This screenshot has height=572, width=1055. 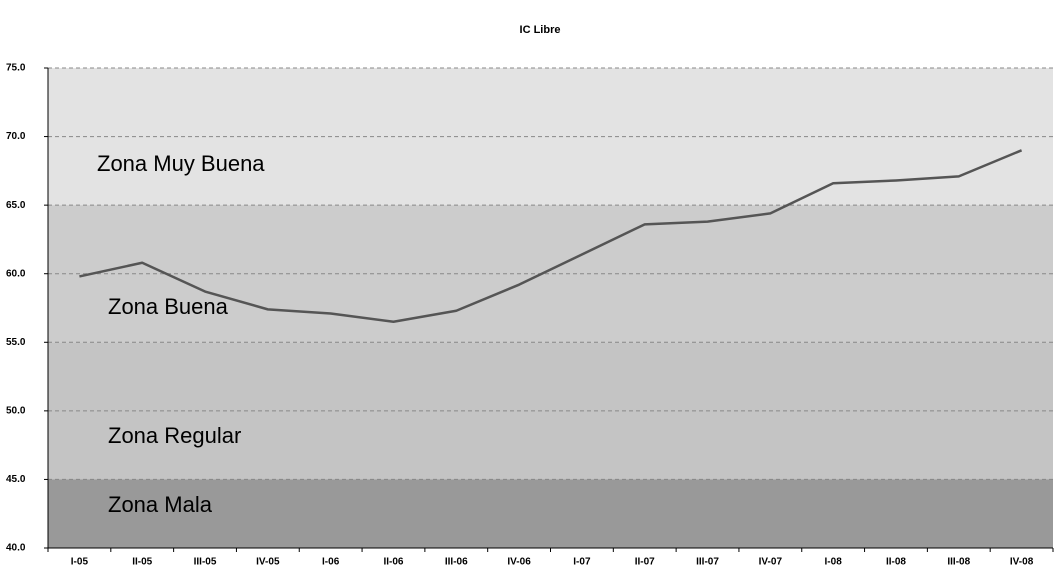 I want to click on y-tick-label: 60.0, so click(x=16, y=273).